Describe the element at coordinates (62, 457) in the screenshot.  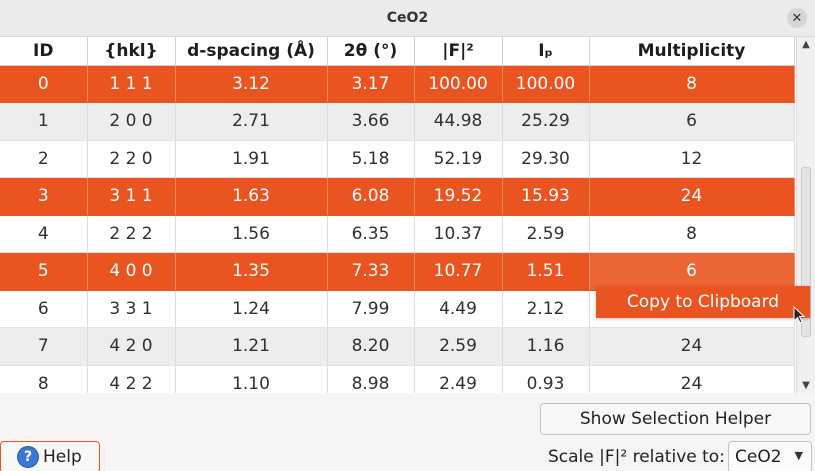
I see `help-label: Help` at that location.